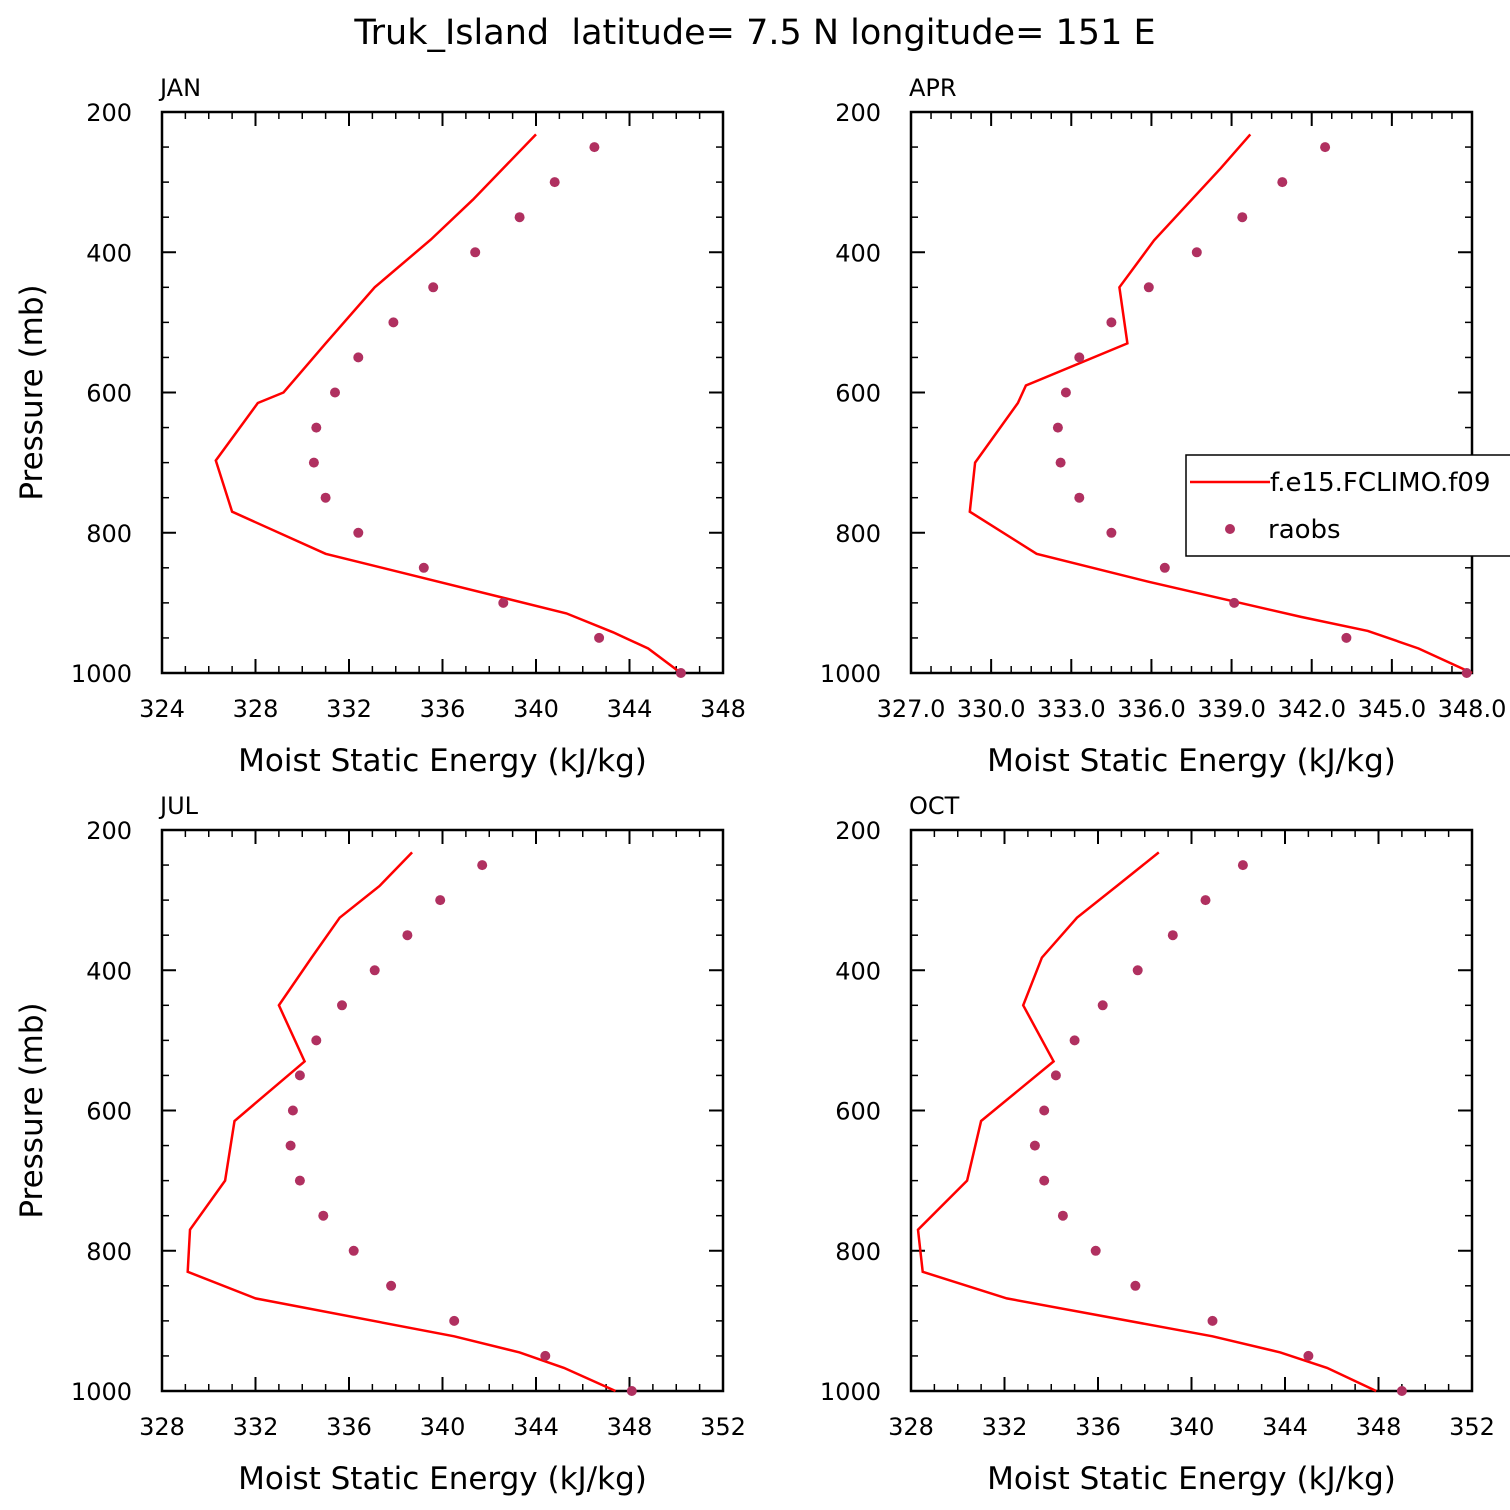  I want to click on x-tick-label: 342.0, so click(1311, 709).